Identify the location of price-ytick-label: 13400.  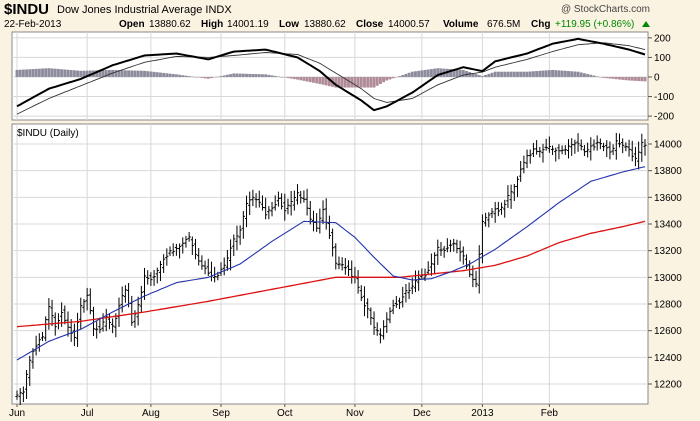
(668, 225).